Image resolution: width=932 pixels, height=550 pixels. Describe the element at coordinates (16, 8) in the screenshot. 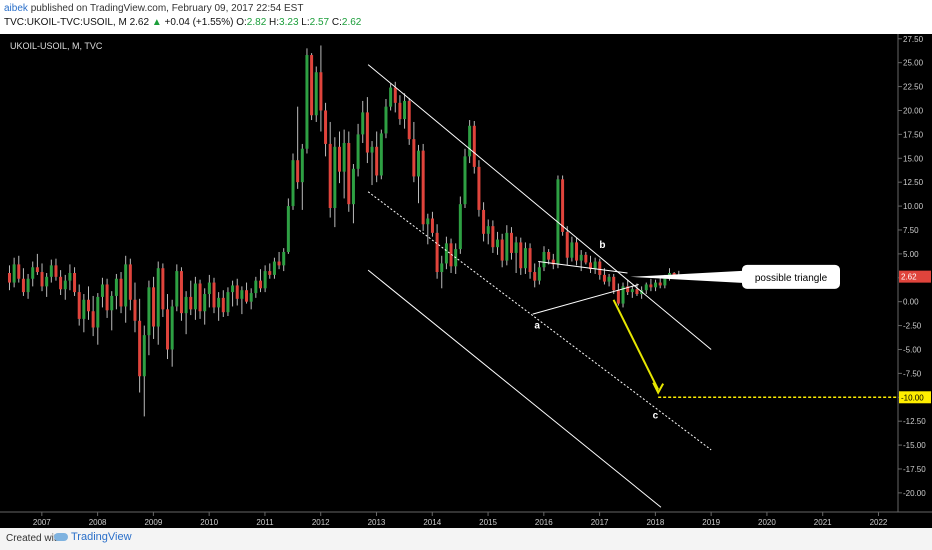

I see `author-link: aibek` at that location.